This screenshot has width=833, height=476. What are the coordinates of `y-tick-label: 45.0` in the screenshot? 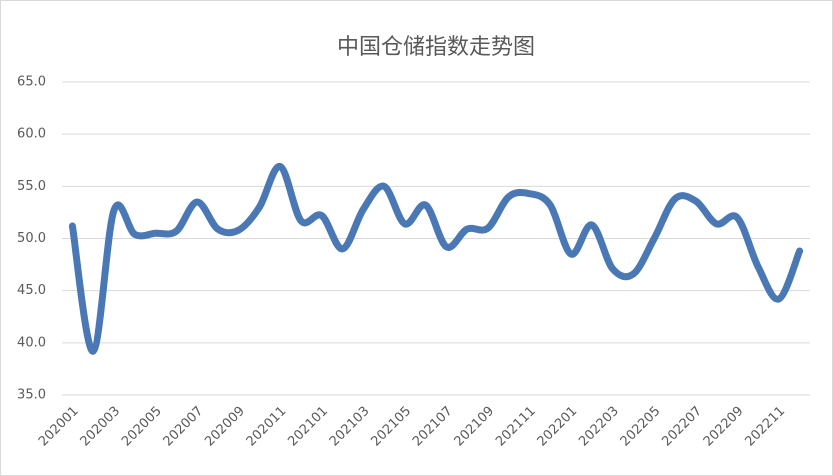 It's located at (31, 290).